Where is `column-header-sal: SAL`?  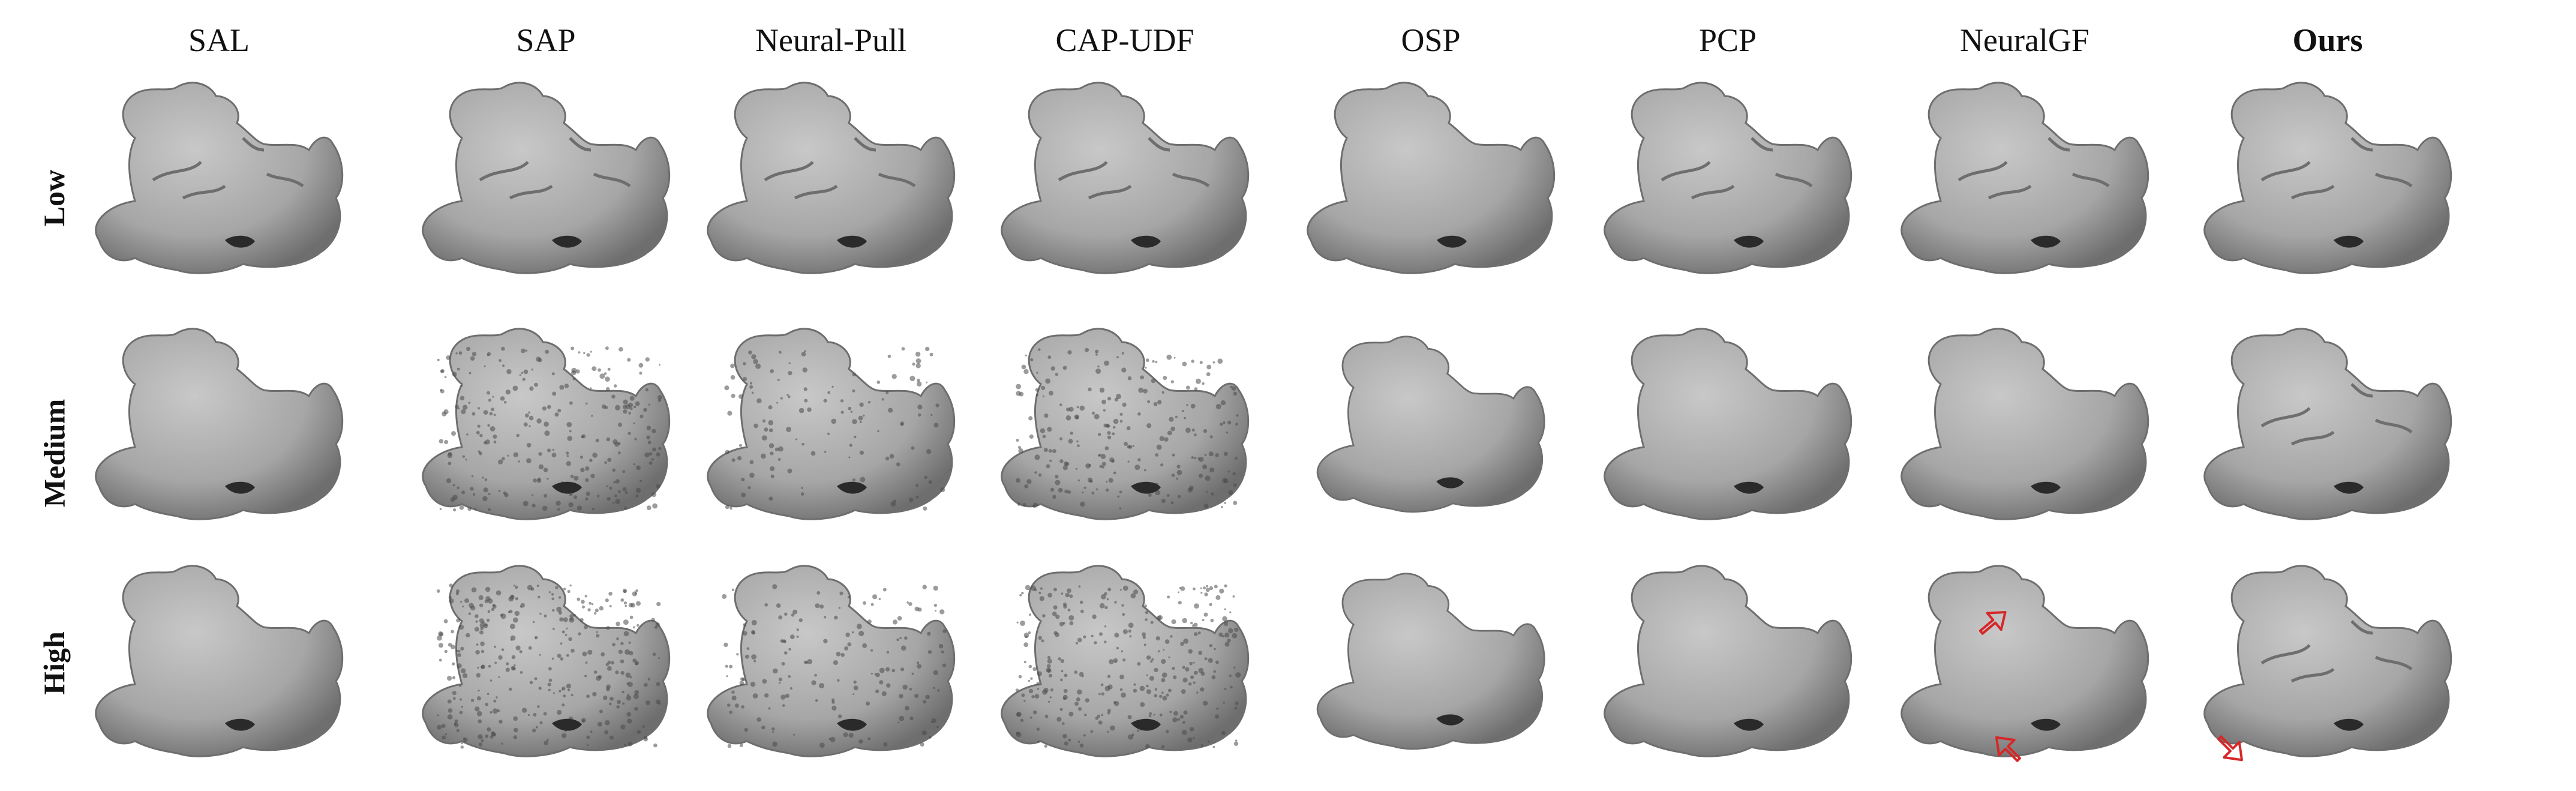
column-header-sal: SAL is located at coordinates (219, 40).